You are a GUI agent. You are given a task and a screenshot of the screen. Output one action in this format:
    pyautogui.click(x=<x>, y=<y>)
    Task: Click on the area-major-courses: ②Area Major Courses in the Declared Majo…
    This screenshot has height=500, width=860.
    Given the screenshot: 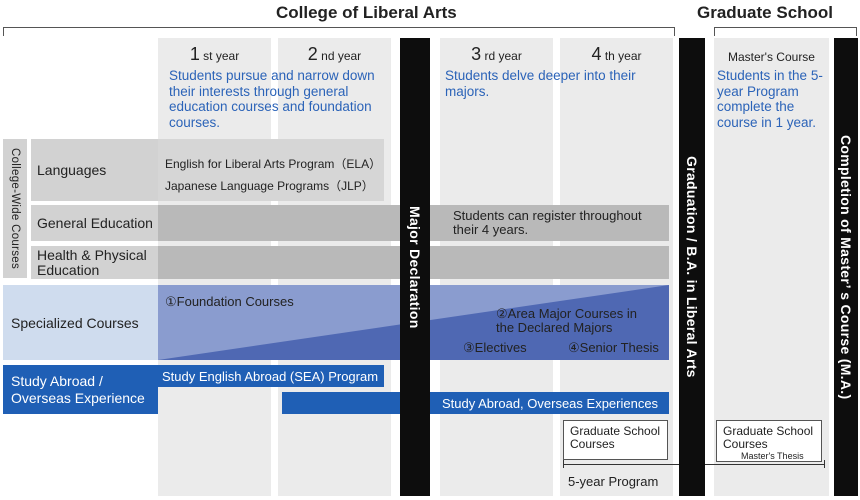 What is the action you would take?
    pyautogui.click(x=566, y=320)
    